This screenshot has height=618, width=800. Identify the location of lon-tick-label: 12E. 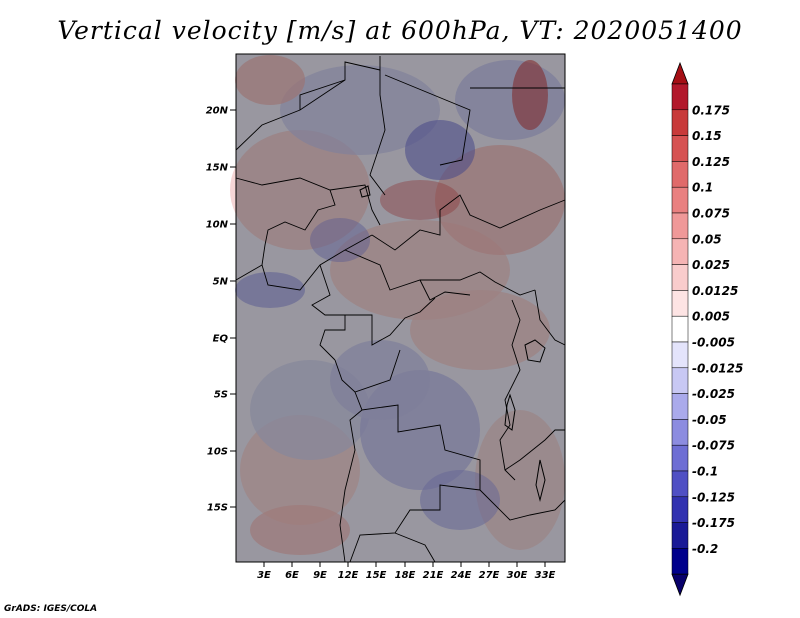
(348, 575).